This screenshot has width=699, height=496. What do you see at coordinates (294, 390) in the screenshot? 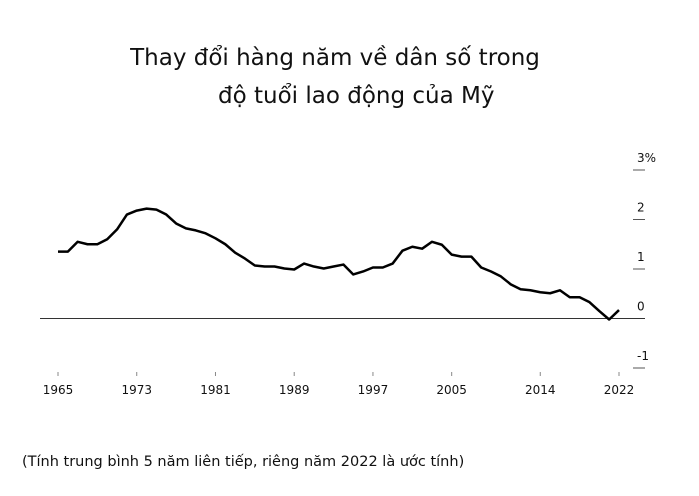
I see `x-tick-label: 1989` at bounding box center [294, 390].